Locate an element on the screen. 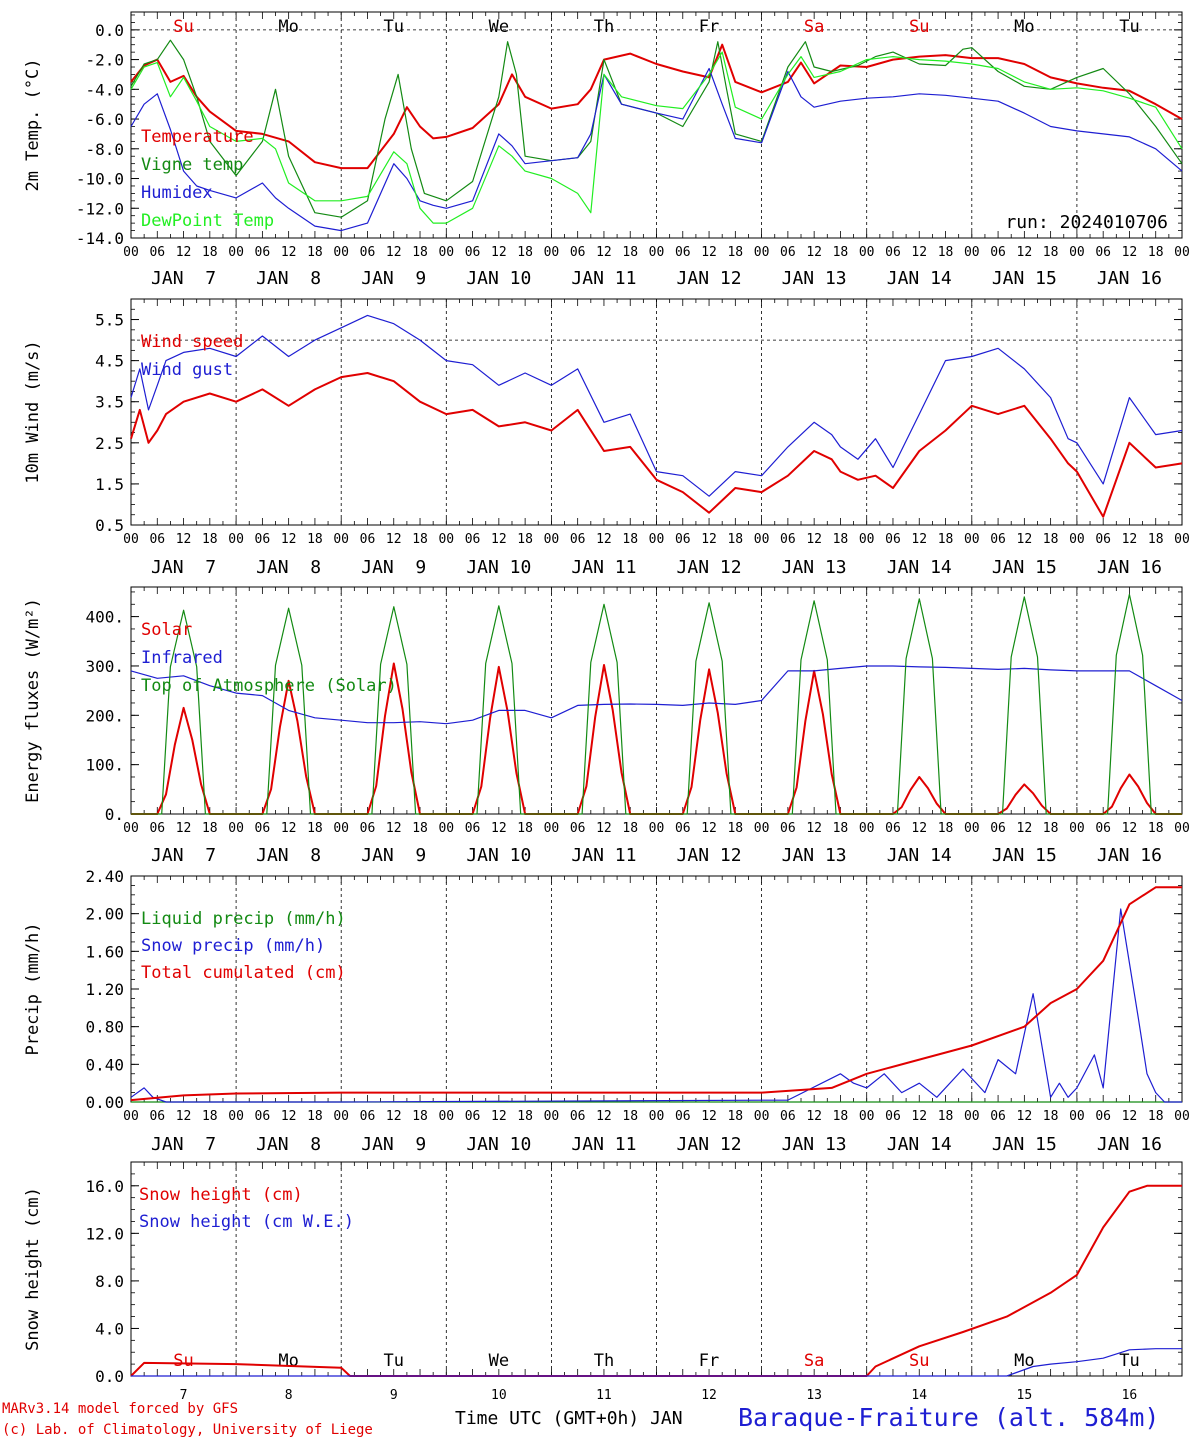 This screenshot has height=1440, width=1194. y-axis-label: 2m Temp. (°C) is located at coordinates (33, 124).